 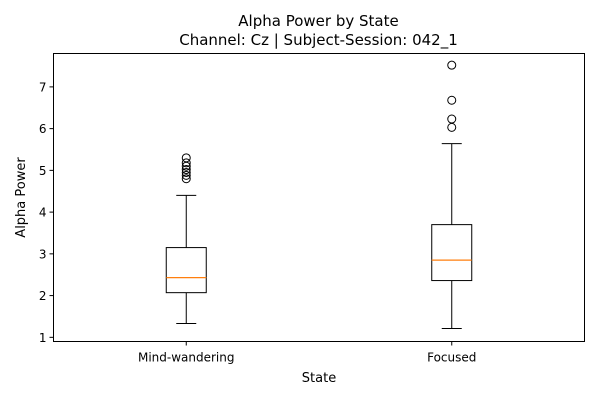 I want to click on y-tick-label: 4, so click(x=43, y=213).